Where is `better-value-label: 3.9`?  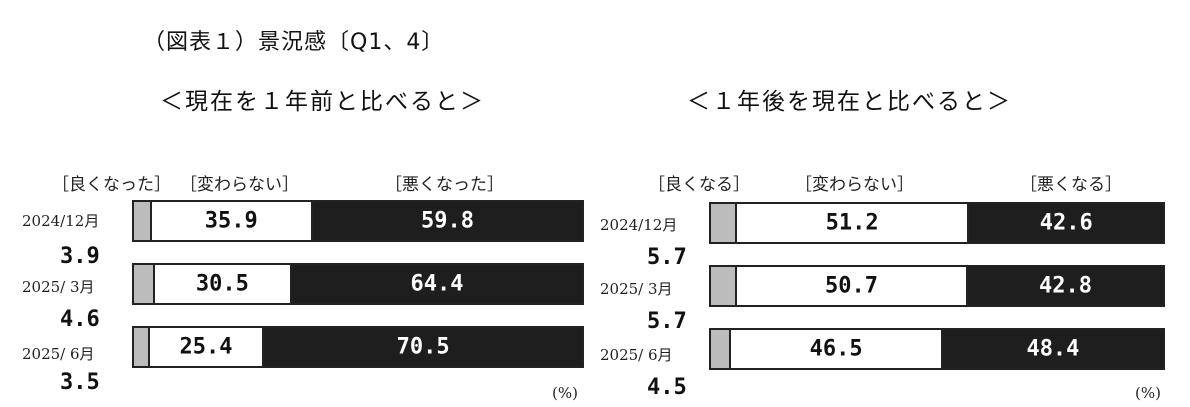
better-value-label: 3.9 is located at coordinates (80, 256).